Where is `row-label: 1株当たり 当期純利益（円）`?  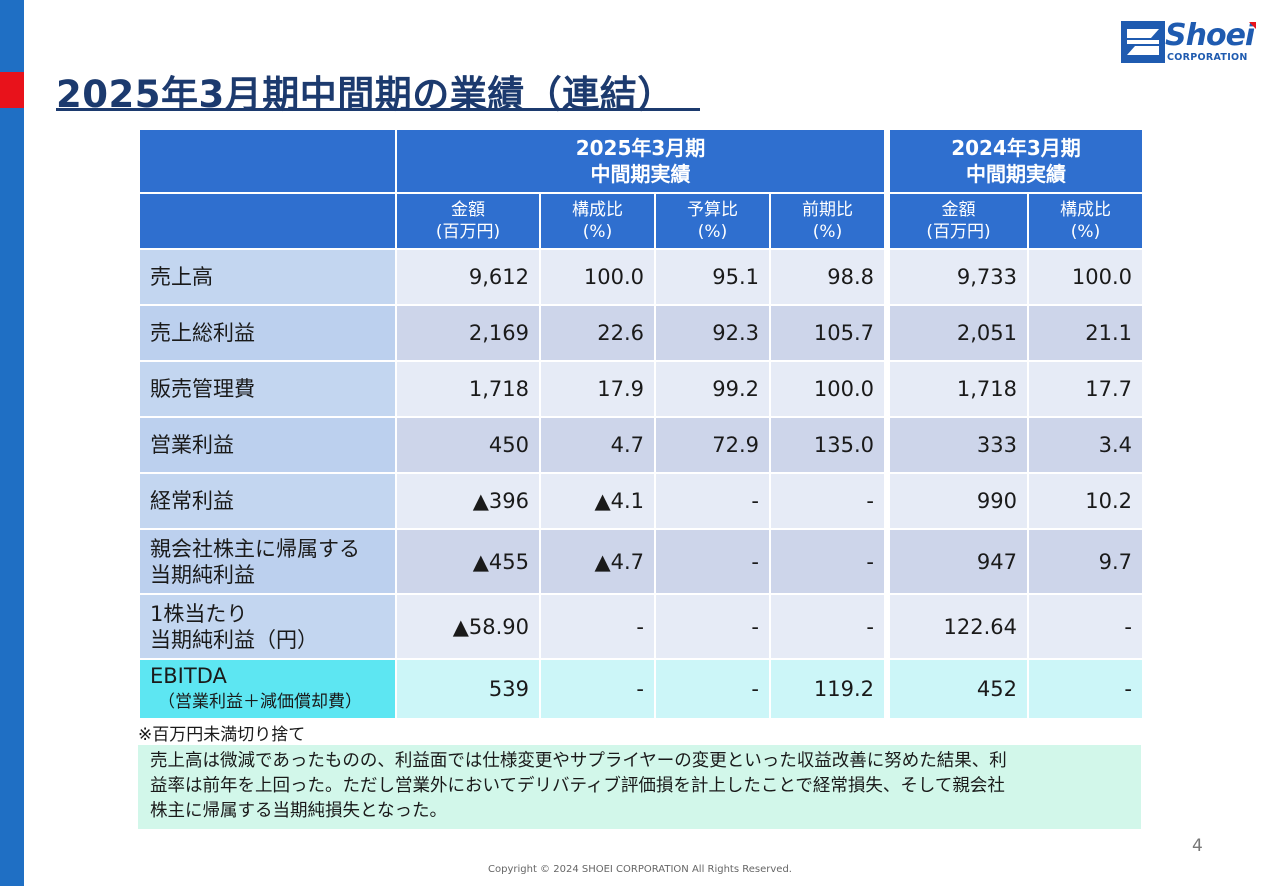 row-label: 1株当たり 当期純利益（円） is located at coordinates (267, 626).